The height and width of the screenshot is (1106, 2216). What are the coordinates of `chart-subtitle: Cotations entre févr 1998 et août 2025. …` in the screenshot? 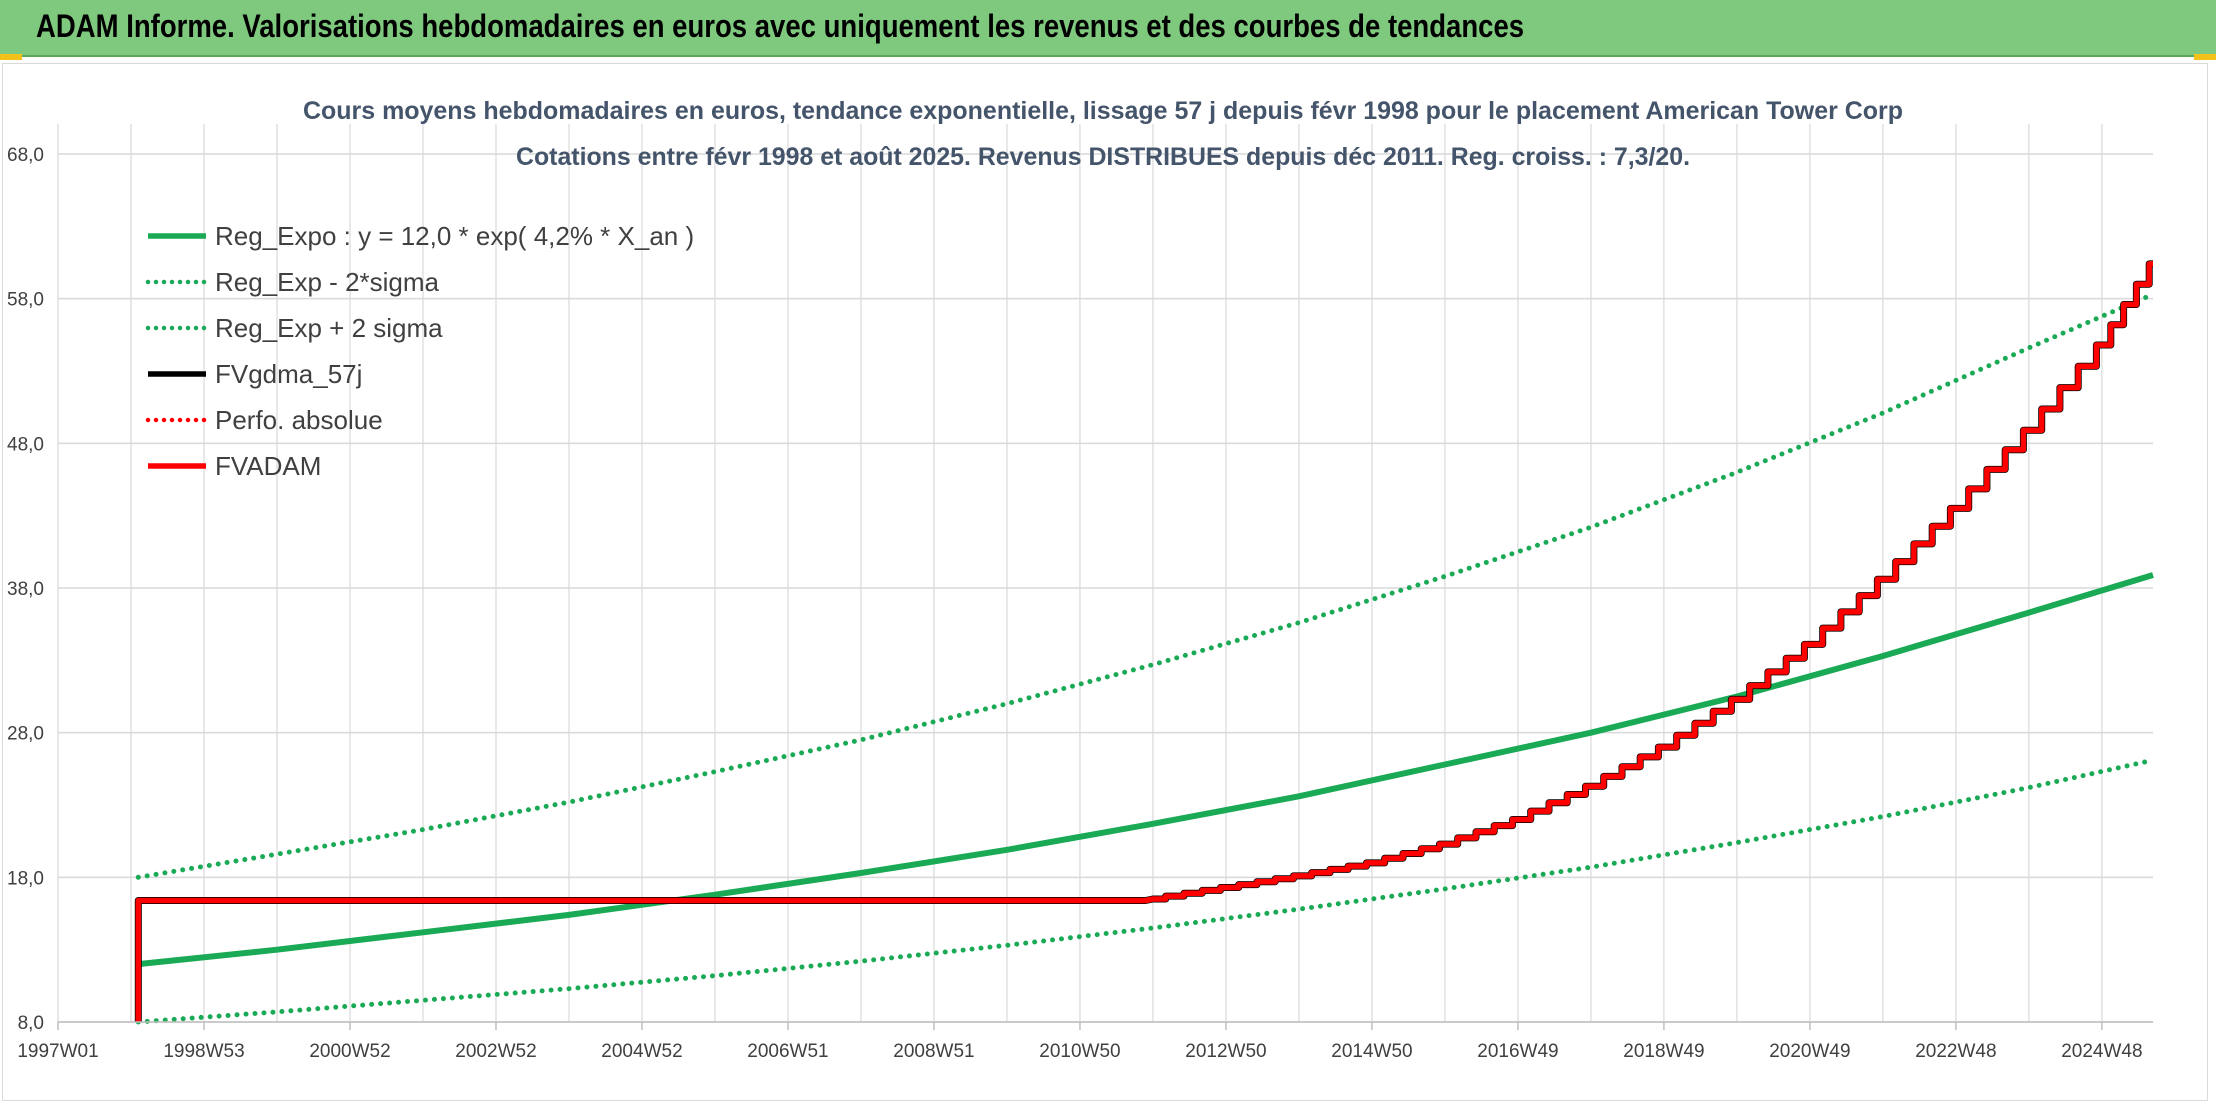 It's located at (1103, 157).